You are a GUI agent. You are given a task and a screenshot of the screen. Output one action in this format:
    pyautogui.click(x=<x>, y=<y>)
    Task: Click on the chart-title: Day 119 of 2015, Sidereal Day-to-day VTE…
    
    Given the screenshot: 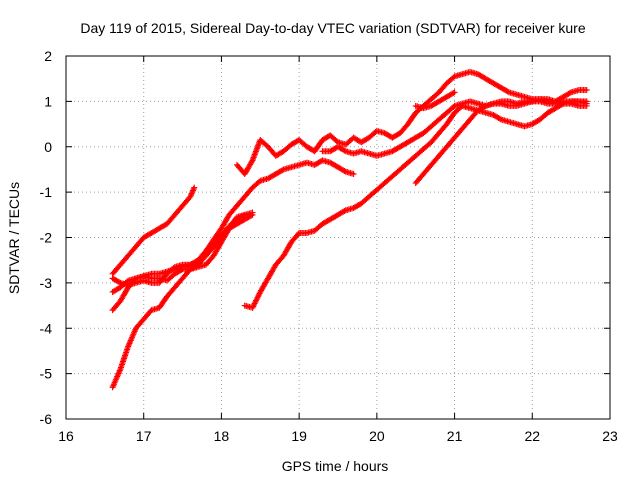 What is the action you would take?
    pyautogui.click(x=332, y=28)
    